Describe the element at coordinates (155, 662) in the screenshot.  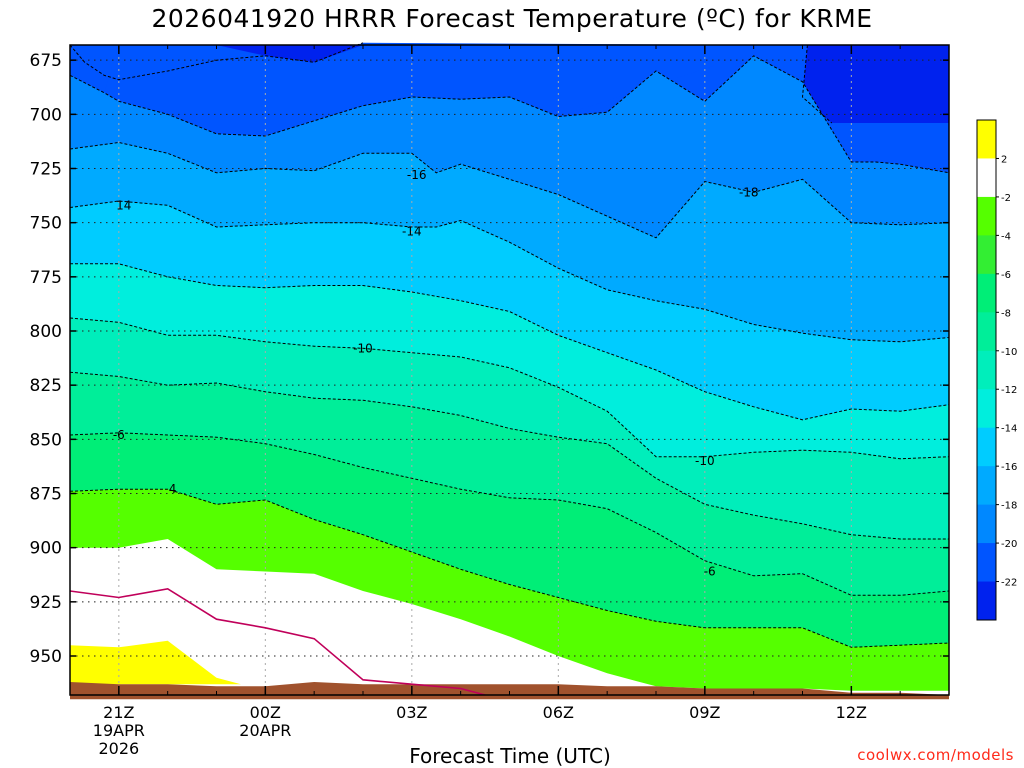
I see `fill-warm-above-2C` at that location.